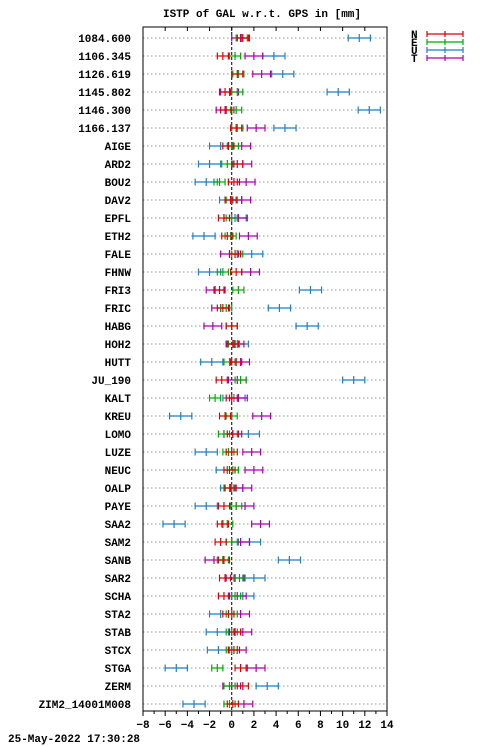 This screenshot has height=746, width=480. I want to click on x-tick-label: 14, so click(387, 726).